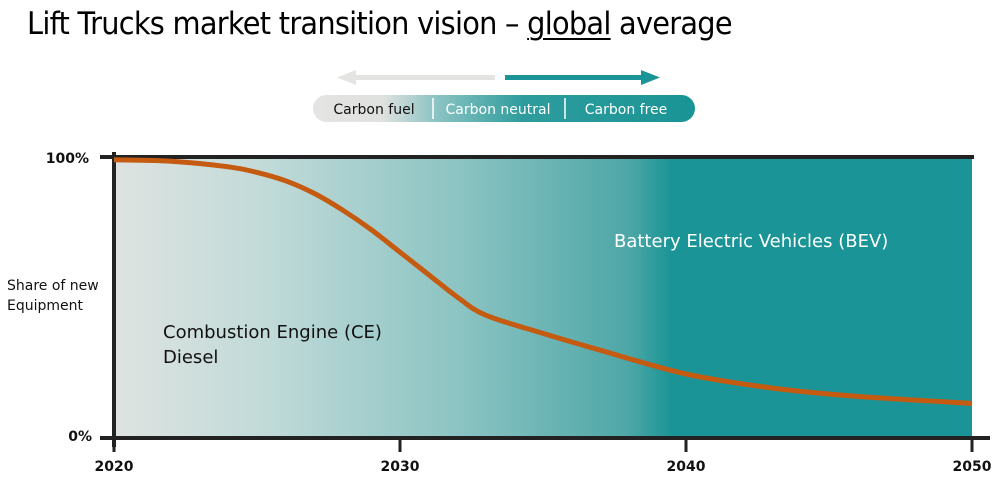 The width and height of the screenshot is (1004, 479). I want to click on ce-data-point-2037, so click(600, 350).